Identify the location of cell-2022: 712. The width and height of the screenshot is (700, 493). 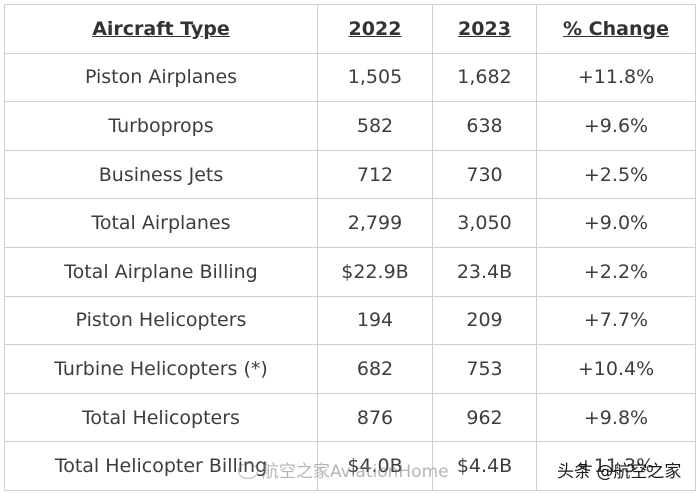
(375, 174).